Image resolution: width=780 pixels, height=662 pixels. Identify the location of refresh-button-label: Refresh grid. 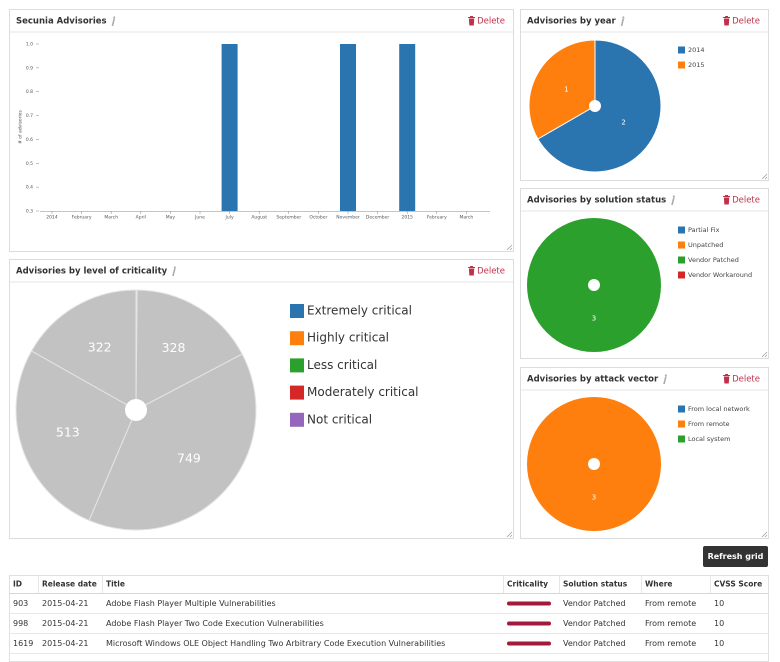
(736, 556).